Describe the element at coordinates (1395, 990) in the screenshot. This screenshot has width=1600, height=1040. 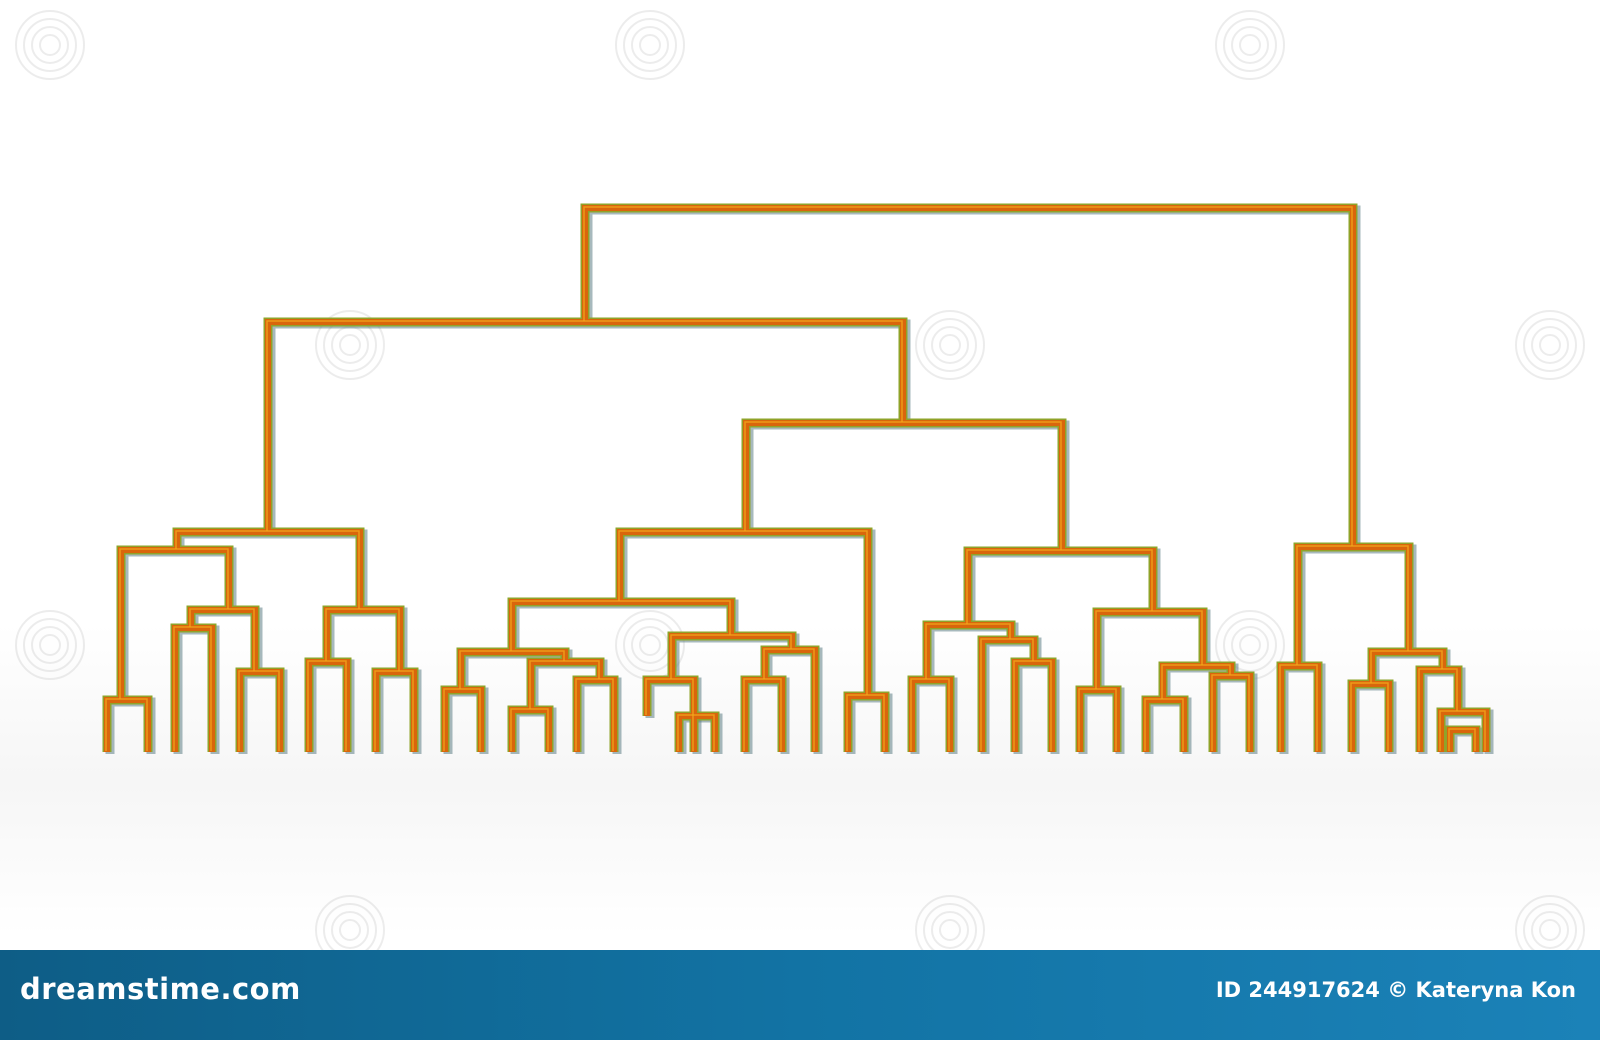
I see `image-credit: ID 244917624 © Kateryna Kon` at that location.